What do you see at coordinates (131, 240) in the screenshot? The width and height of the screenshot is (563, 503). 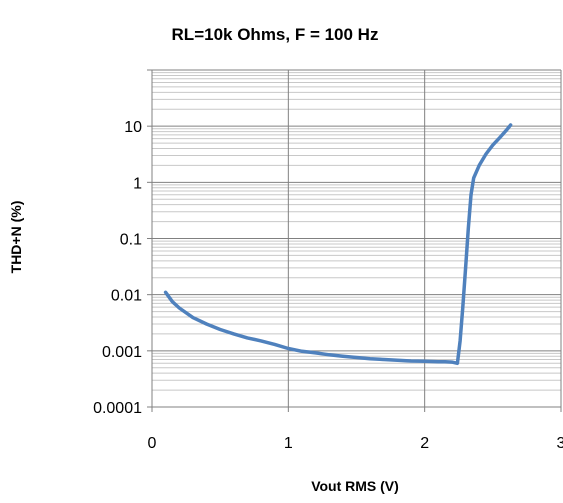 I see `y-tick-label: 0.1` at bounding box center [131, 240].